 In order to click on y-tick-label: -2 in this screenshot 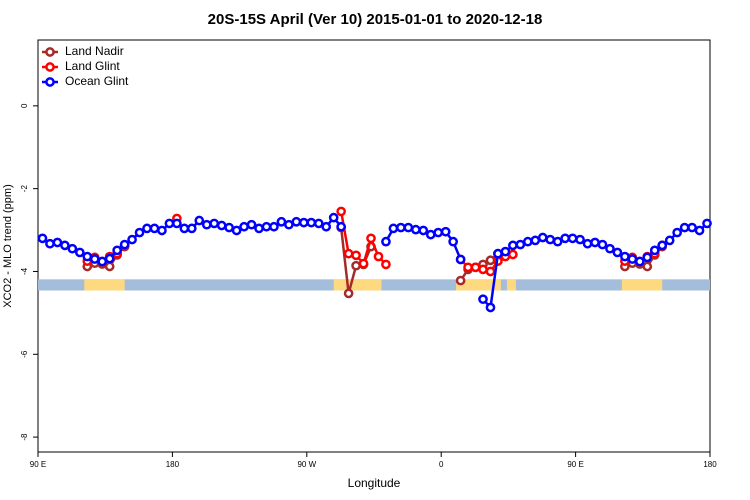, I will do `click(24, 189)`.